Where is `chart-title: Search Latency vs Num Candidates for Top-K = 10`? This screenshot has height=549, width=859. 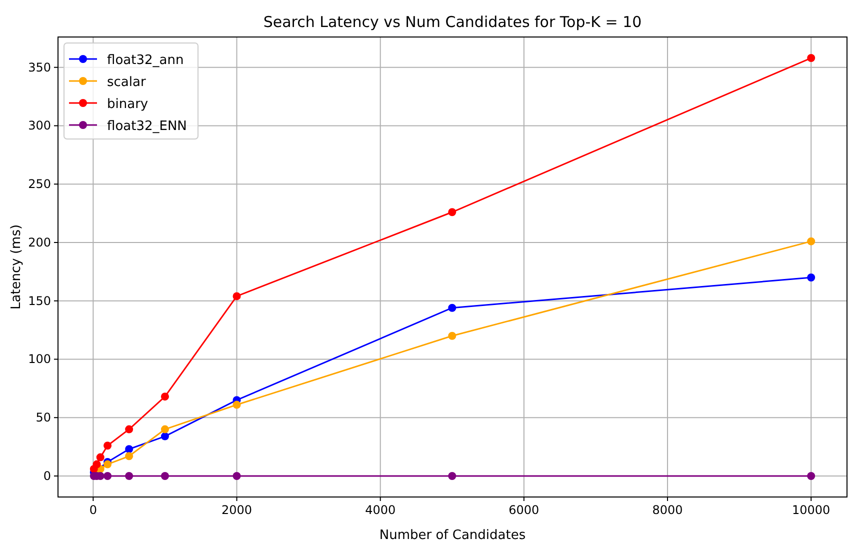 chart-title: Search Latency vs Num Candidates for Top-K = 10 is located at coordinates (452, 22).